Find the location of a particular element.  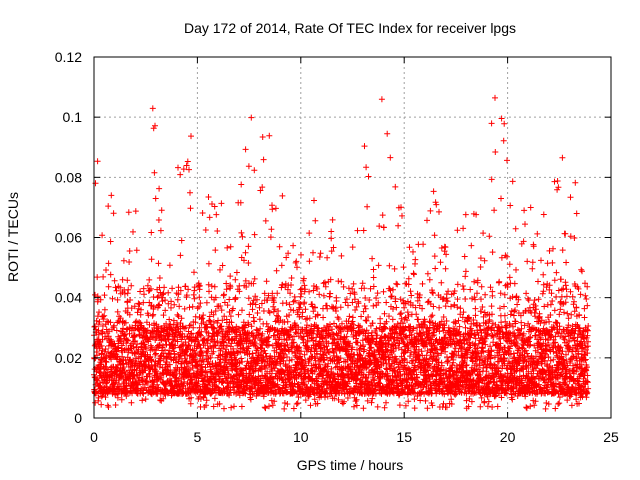

x-tick-label: 15 is located at coordinates (404, 437).